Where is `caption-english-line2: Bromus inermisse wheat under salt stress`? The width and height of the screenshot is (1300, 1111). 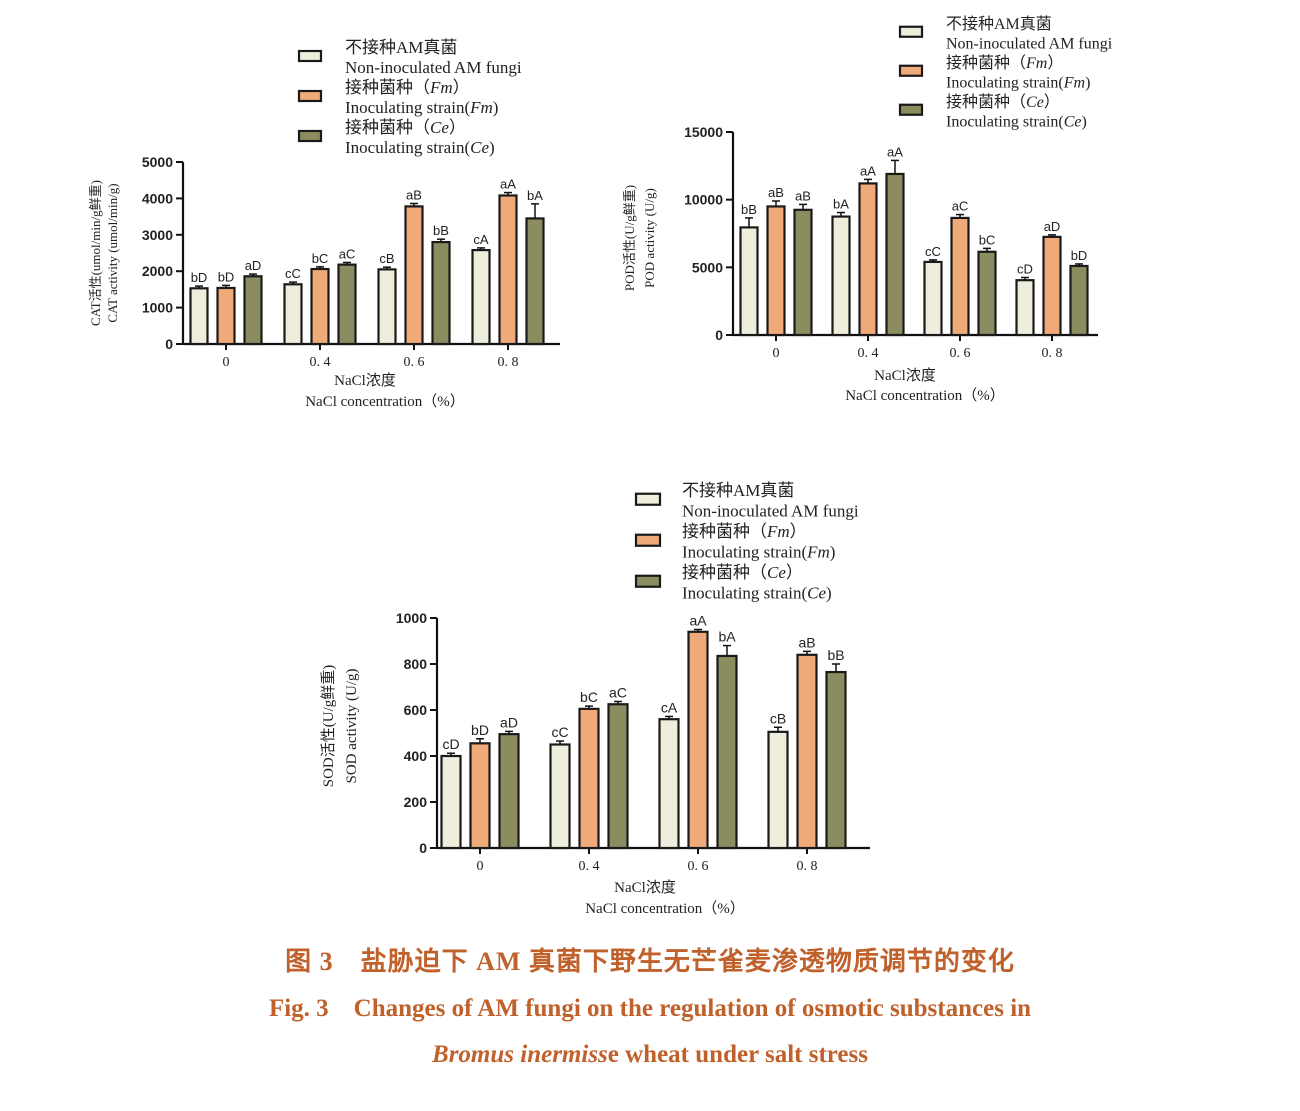 caption-english-line2: Bromus inermisse wheat under salt stress is located at coordinates (650, 1055).